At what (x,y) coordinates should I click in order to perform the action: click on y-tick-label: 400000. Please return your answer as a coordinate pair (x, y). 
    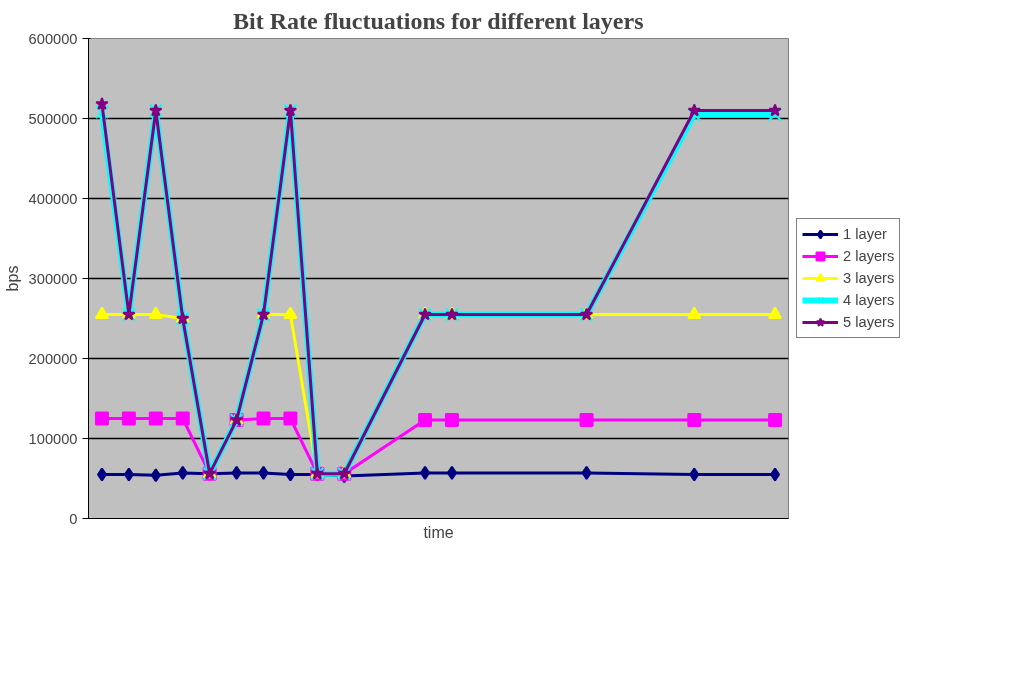
    Looking at the image, I should click on (53, 198).